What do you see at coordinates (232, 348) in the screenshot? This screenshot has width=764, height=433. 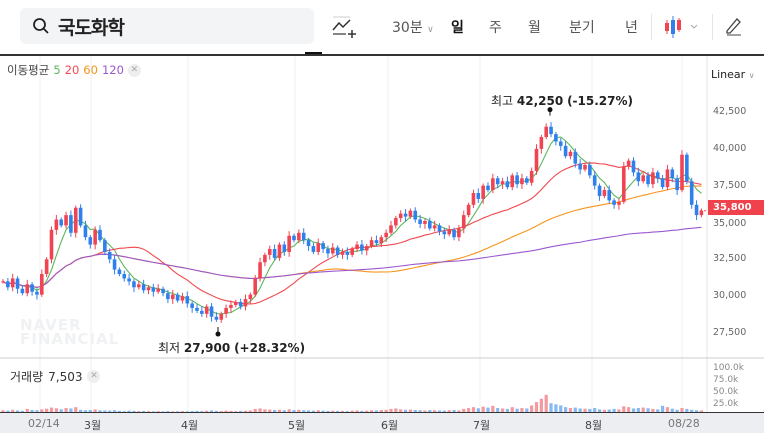 I see `low-annotation: 최저 27,900 (+28.32%)` at bounding box center [232, 348].